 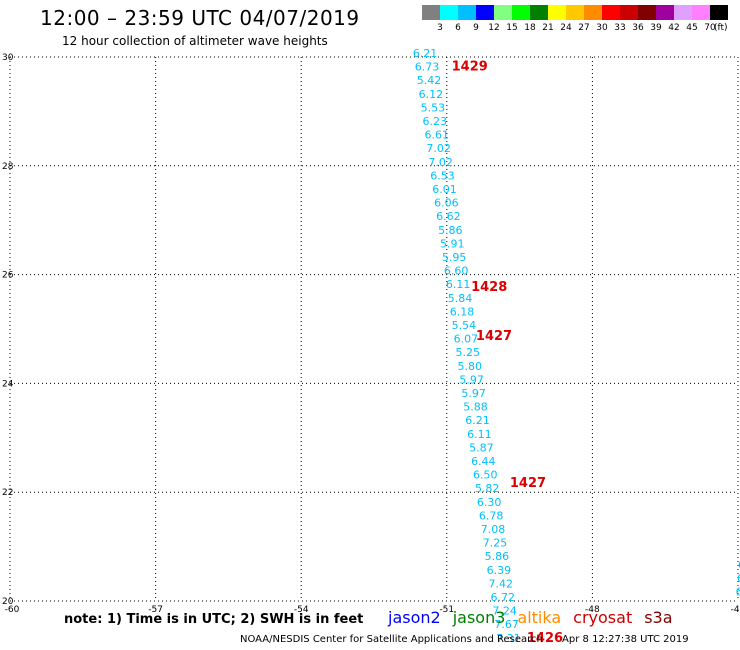 What do you see at coordinates (602, 28) in the screenshot?
I see `color-scale-label: 30` at bounding box center [602, 28].